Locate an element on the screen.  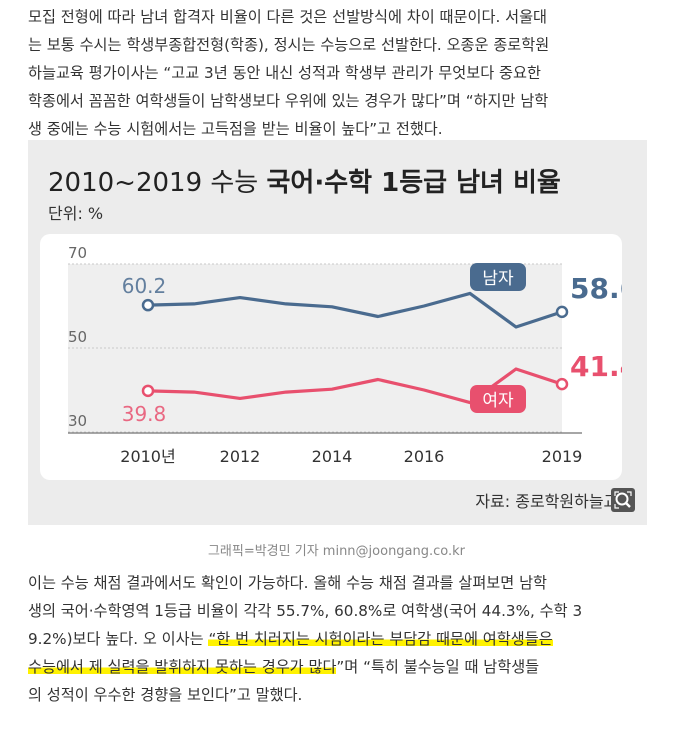
end-value-label: 58.6 is located at coordinates (596, 288).